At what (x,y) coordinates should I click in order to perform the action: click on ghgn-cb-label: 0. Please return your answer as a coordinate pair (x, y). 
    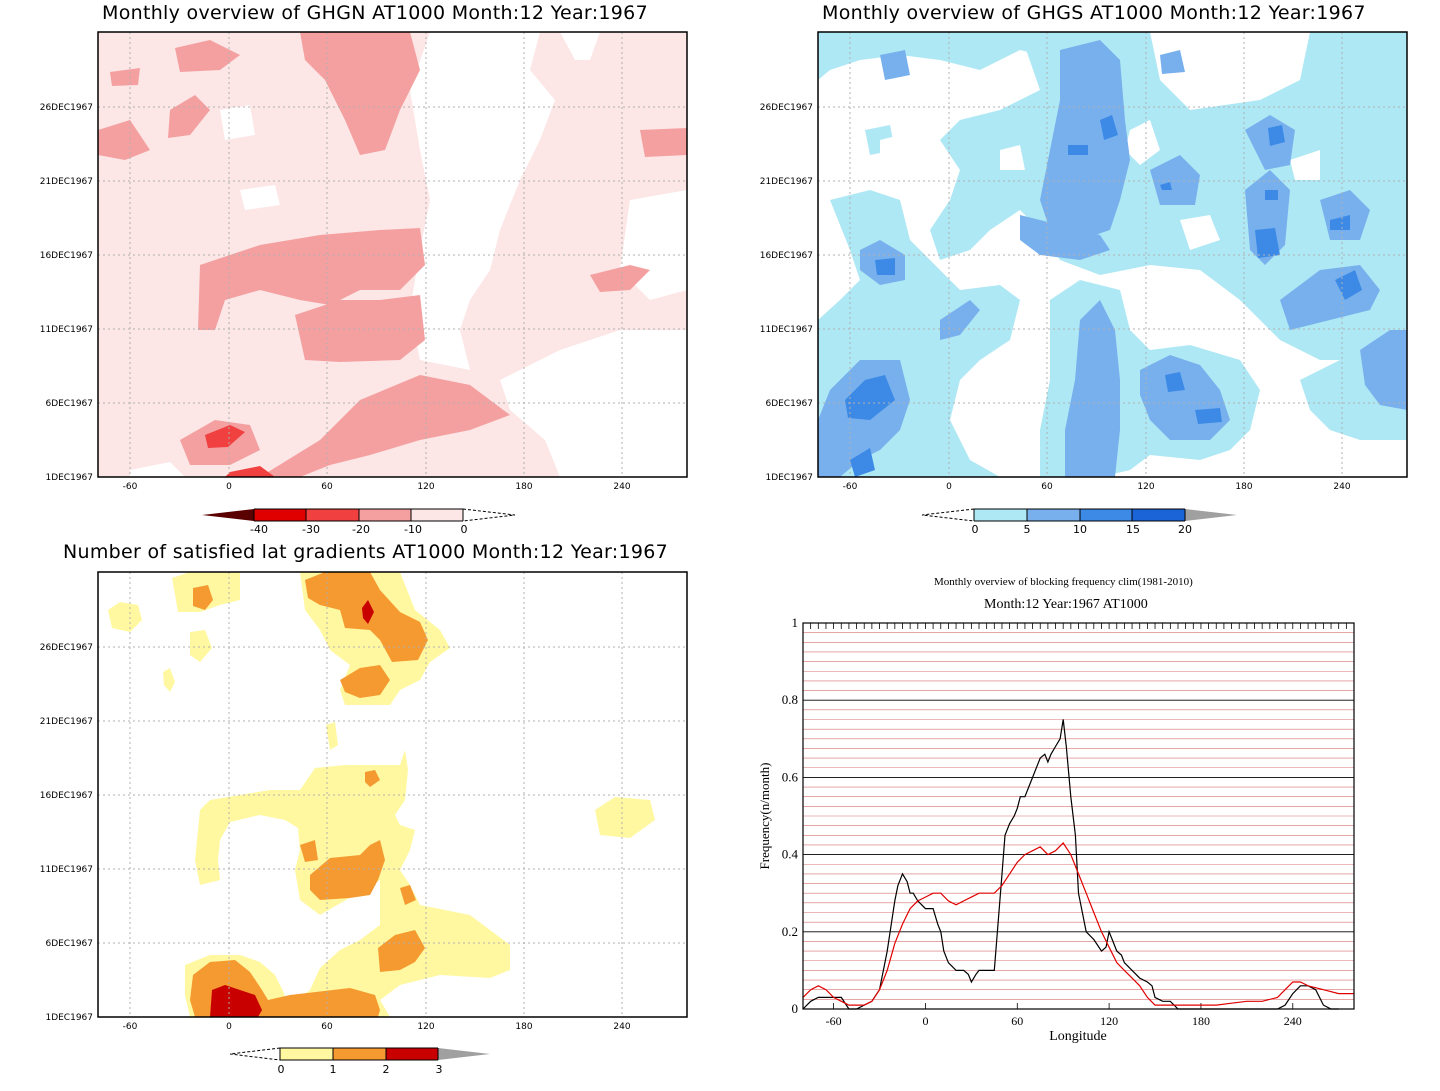
    Looking at the image, I should click on (464, 529).